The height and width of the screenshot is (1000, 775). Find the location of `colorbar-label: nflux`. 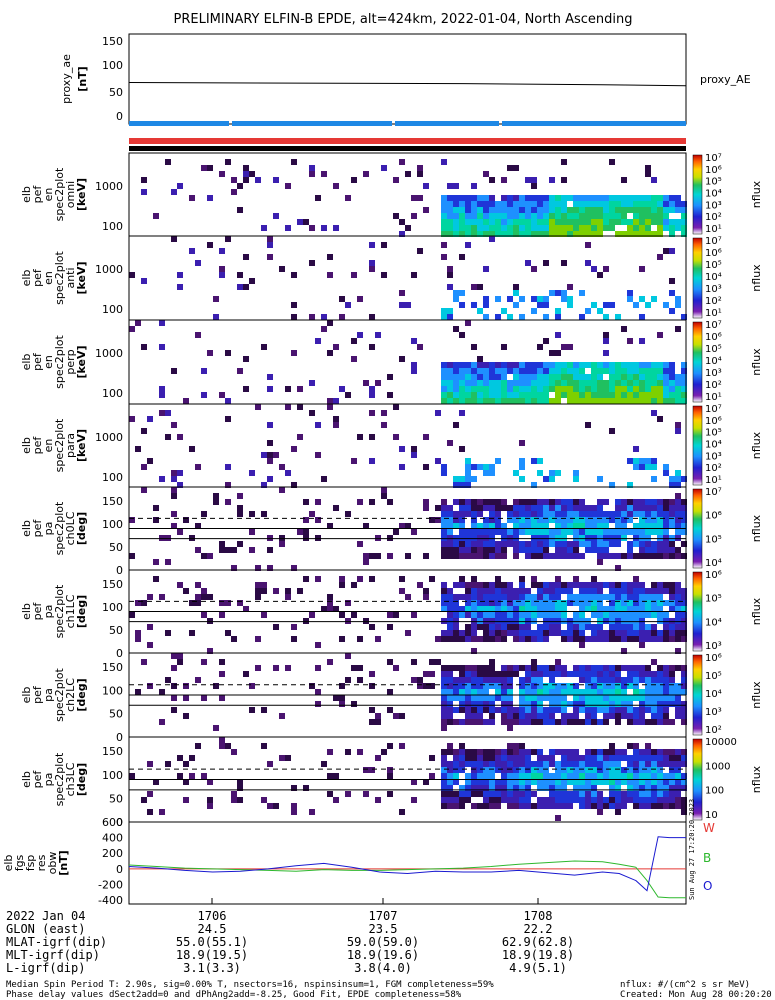

colorbar-label: nflux is located at coordinates (756, 779).